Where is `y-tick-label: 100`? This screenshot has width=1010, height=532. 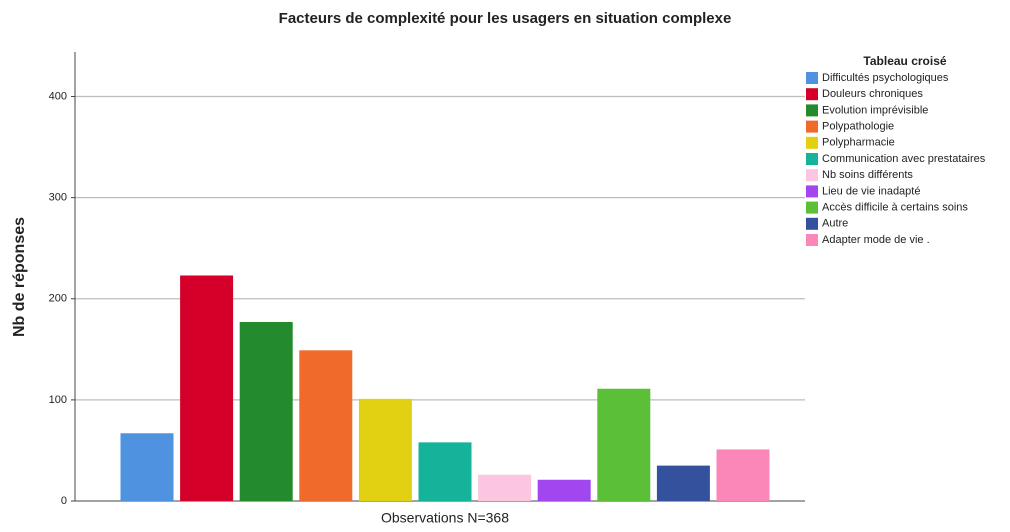
y-tick-label: 100 is located at coordinates (58, 400).